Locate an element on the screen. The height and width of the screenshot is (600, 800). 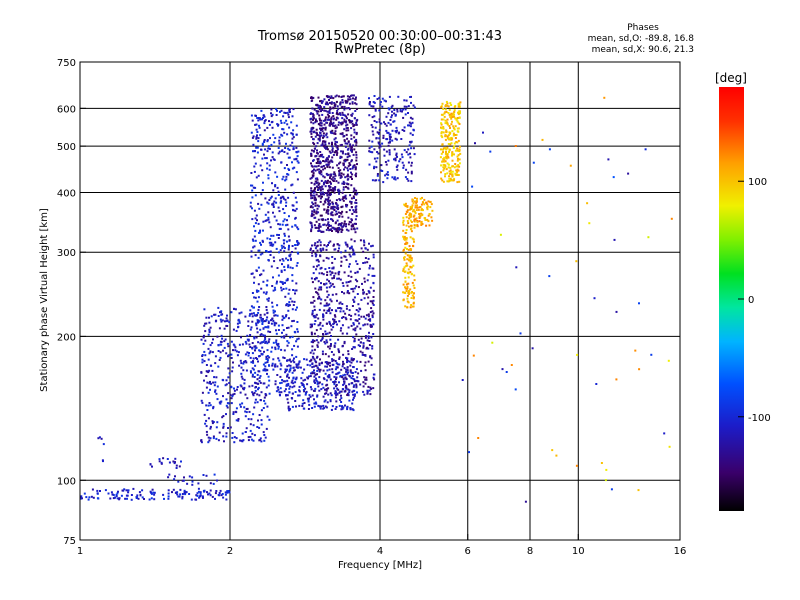
colorbar-label: [deg] is located at coordinates (731, 78).